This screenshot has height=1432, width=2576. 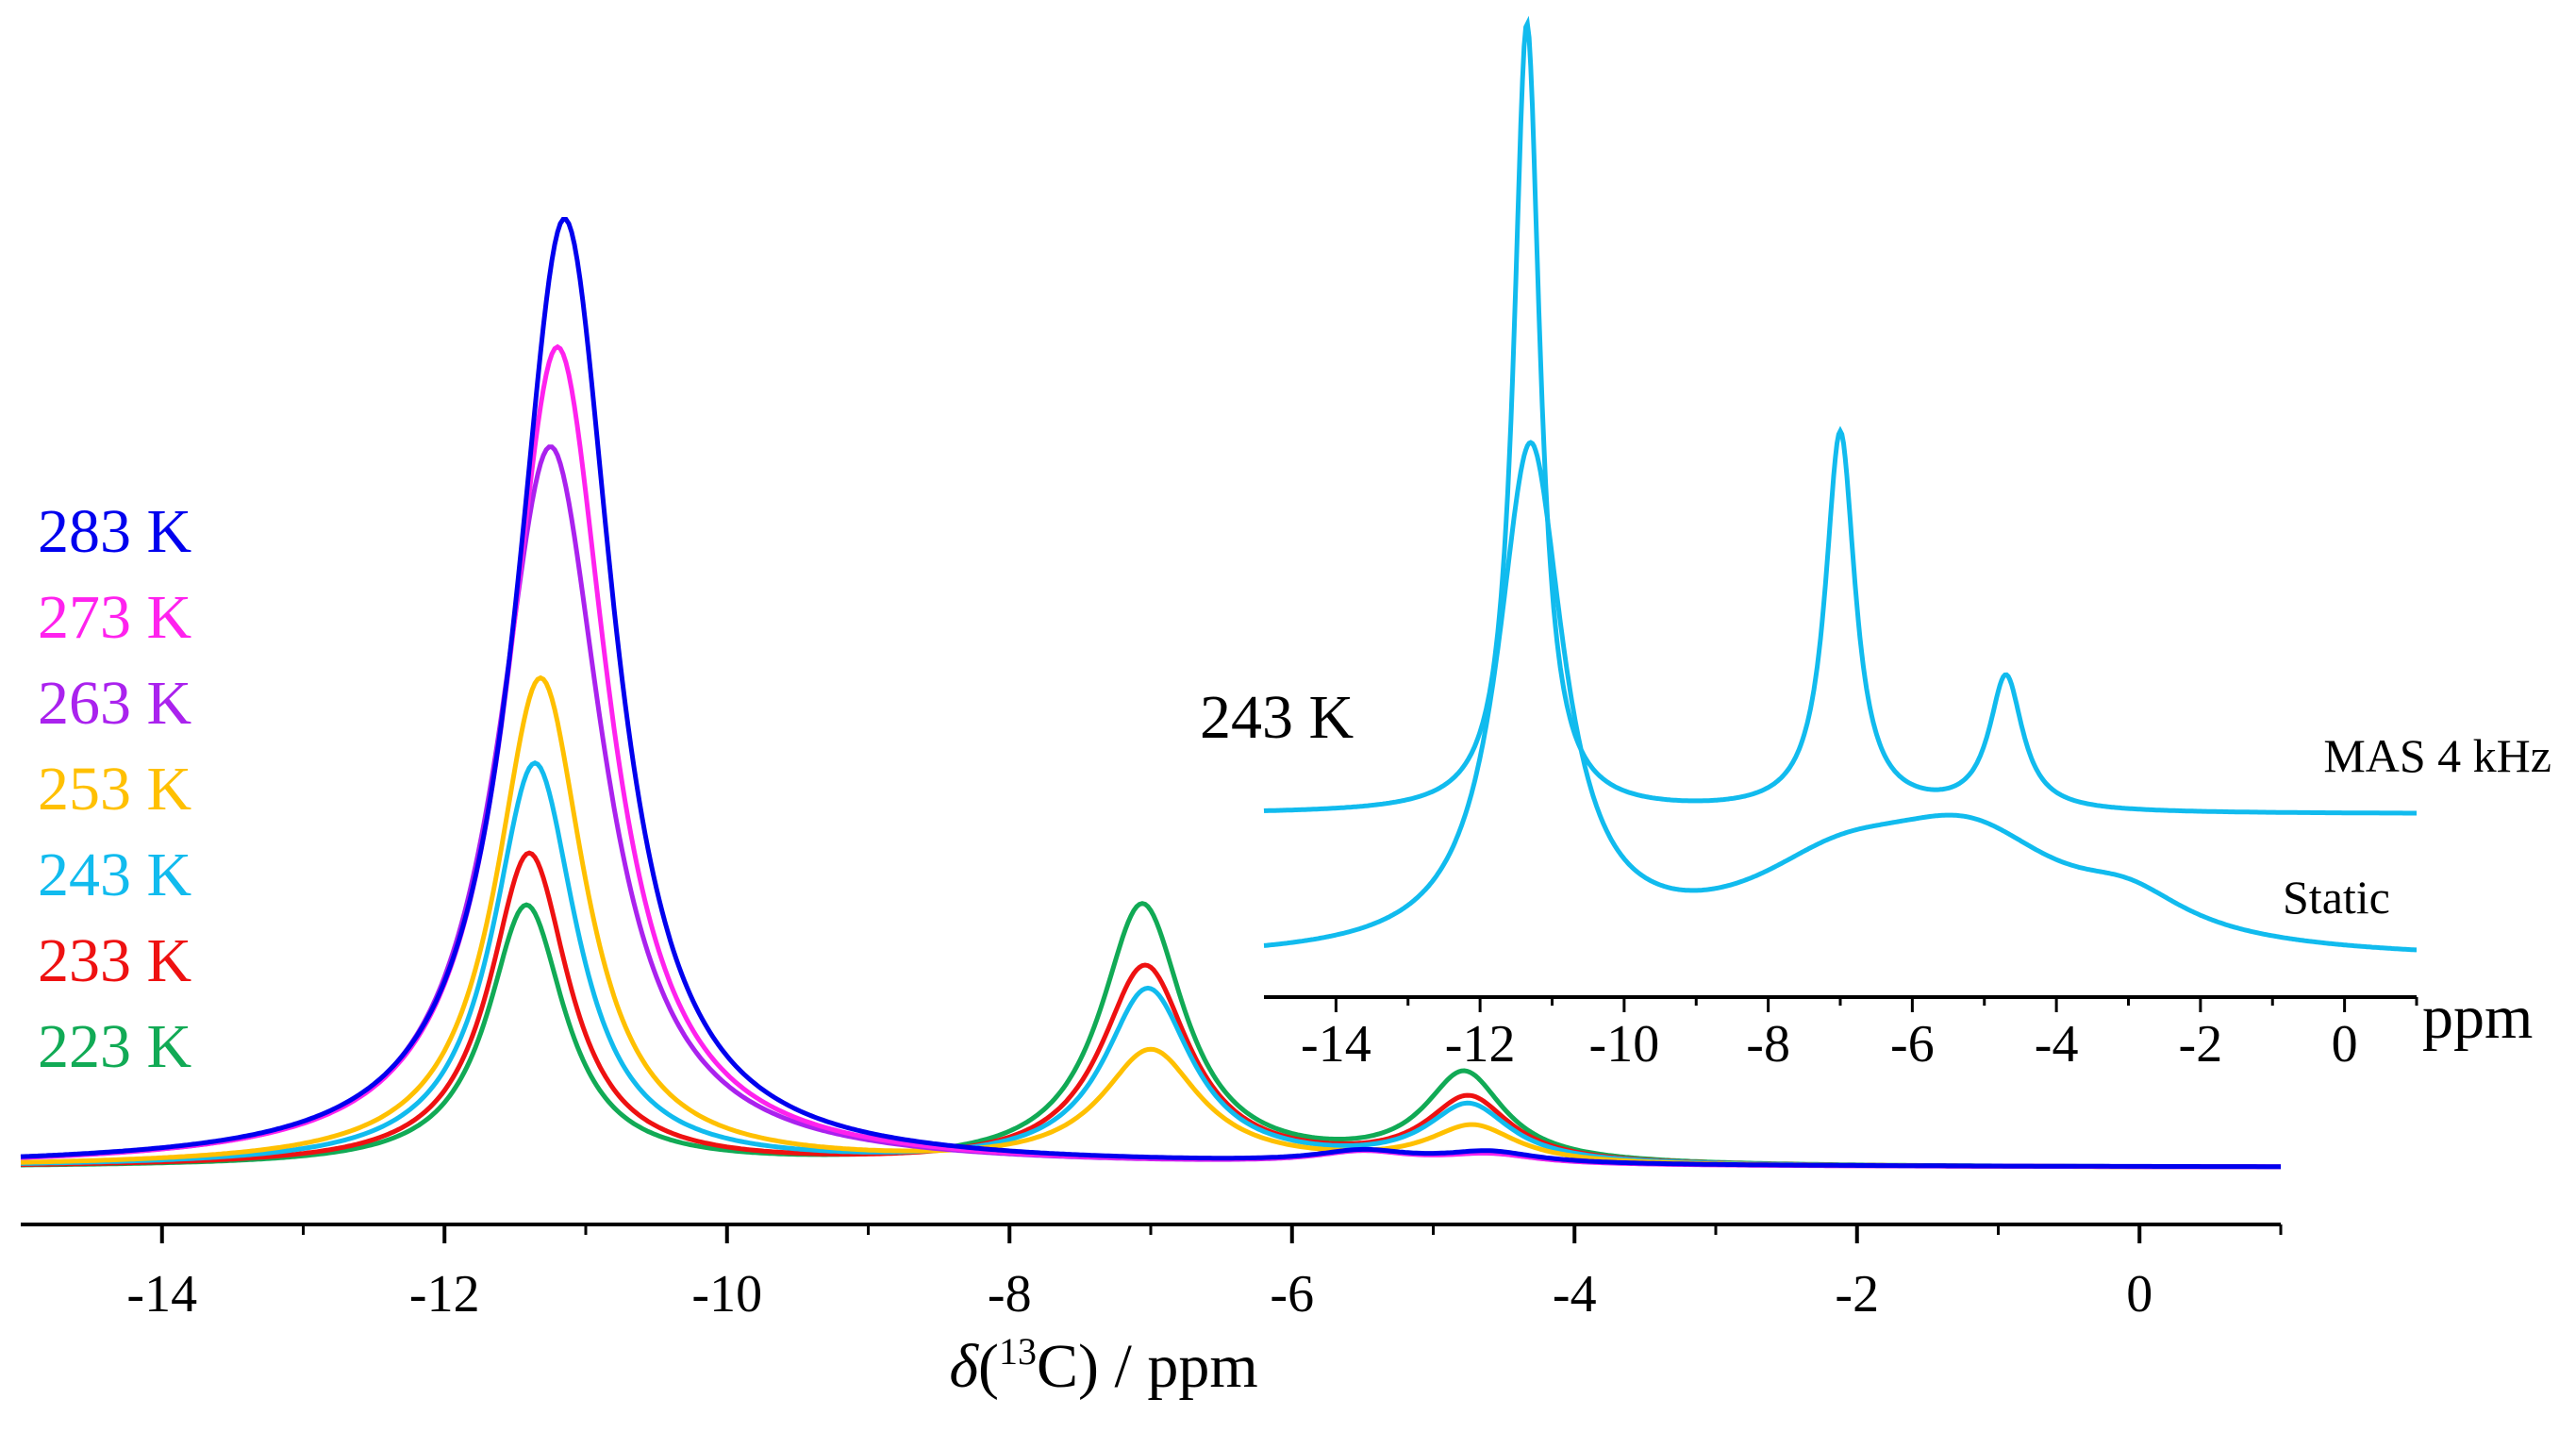 What do you see at coordinates (115, 961) in the screenshot?
I see `legend-entry-233-k: 233 K` at bounding box center [115, 961].